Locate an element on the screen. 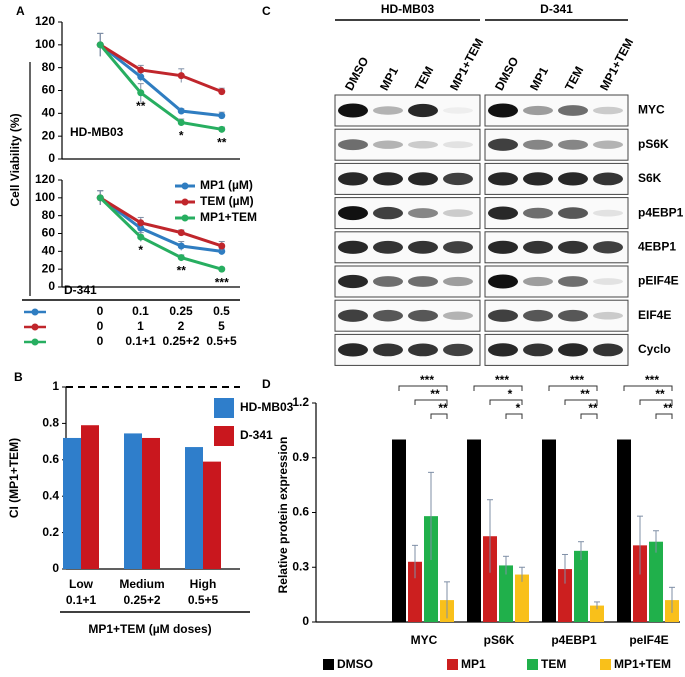 Image resolution: width=685 pixels, height=677 pixels. series-line is located at coordinates (160, 80).